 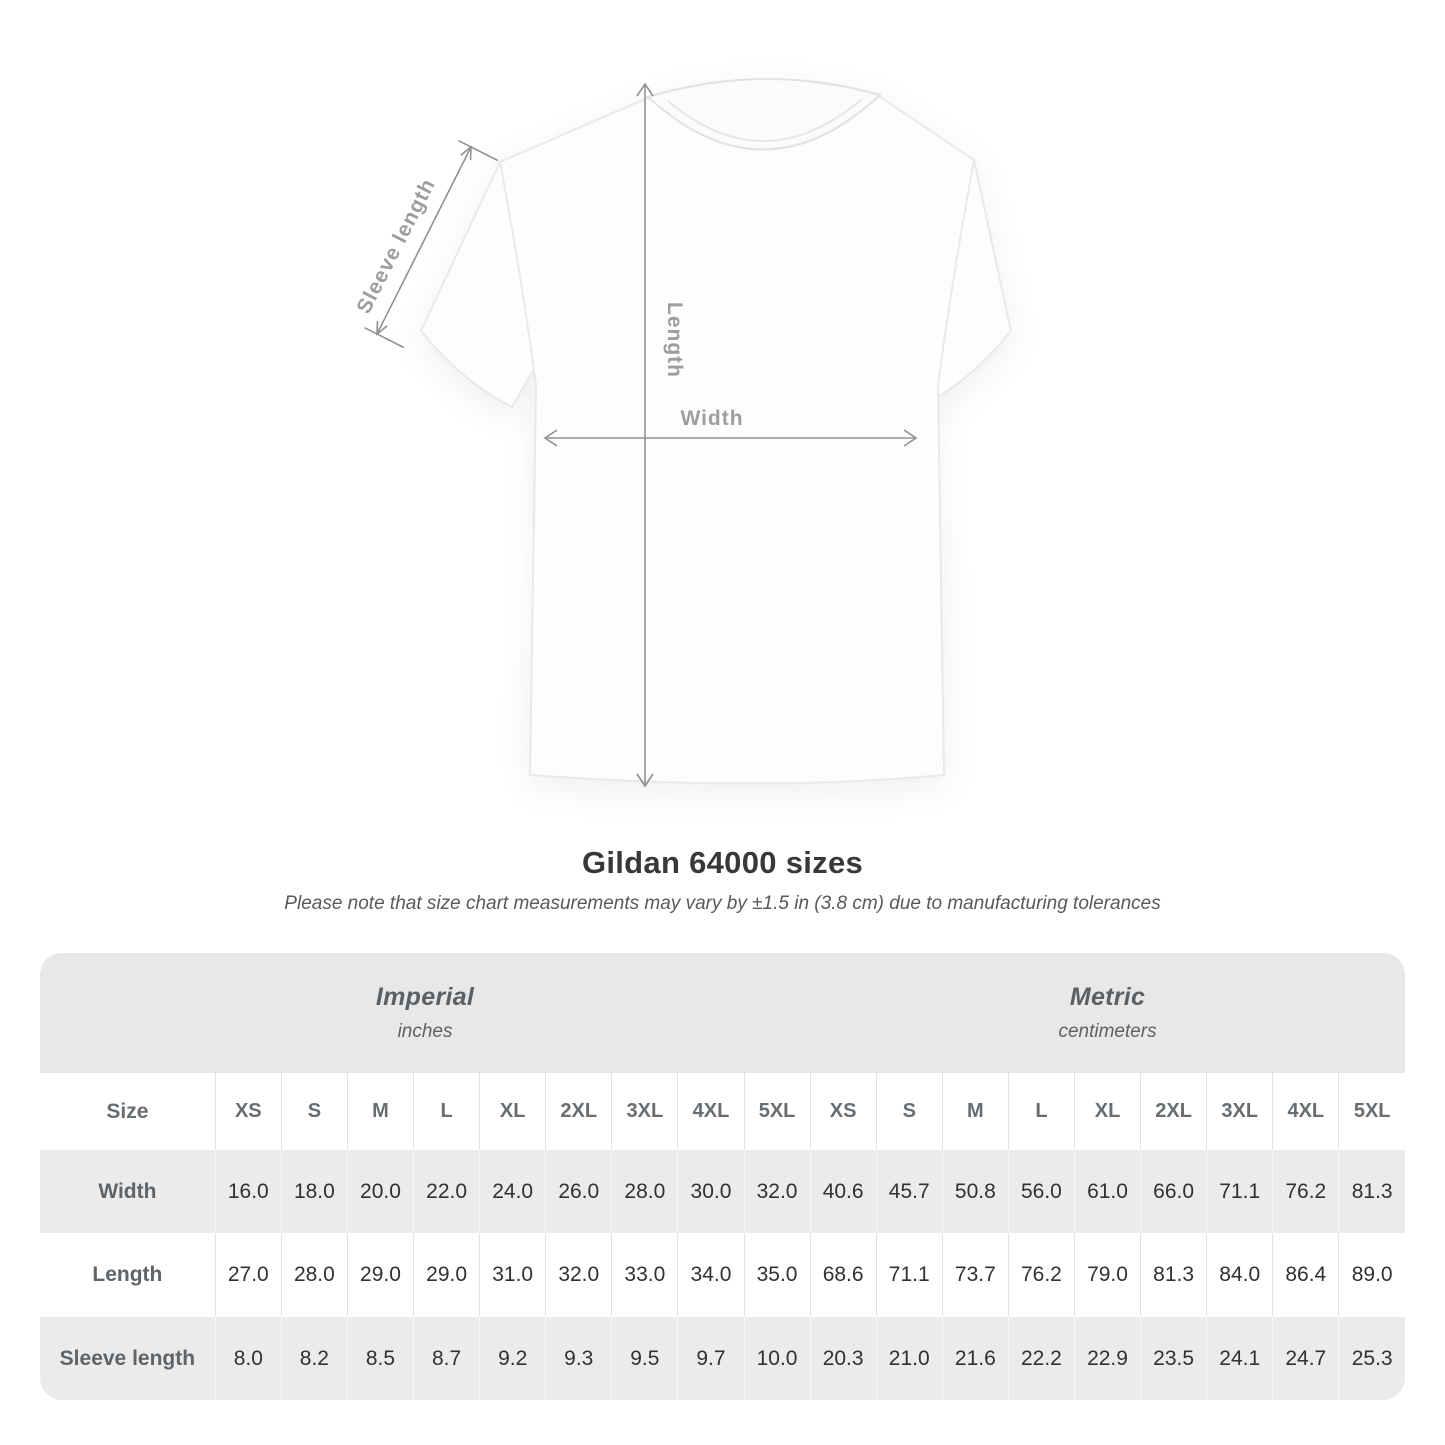 What do you see at coordinates (1041, 1358) in the screenshot?
I see `value-cell: 22.2` at bounding box center [1041, 1358].